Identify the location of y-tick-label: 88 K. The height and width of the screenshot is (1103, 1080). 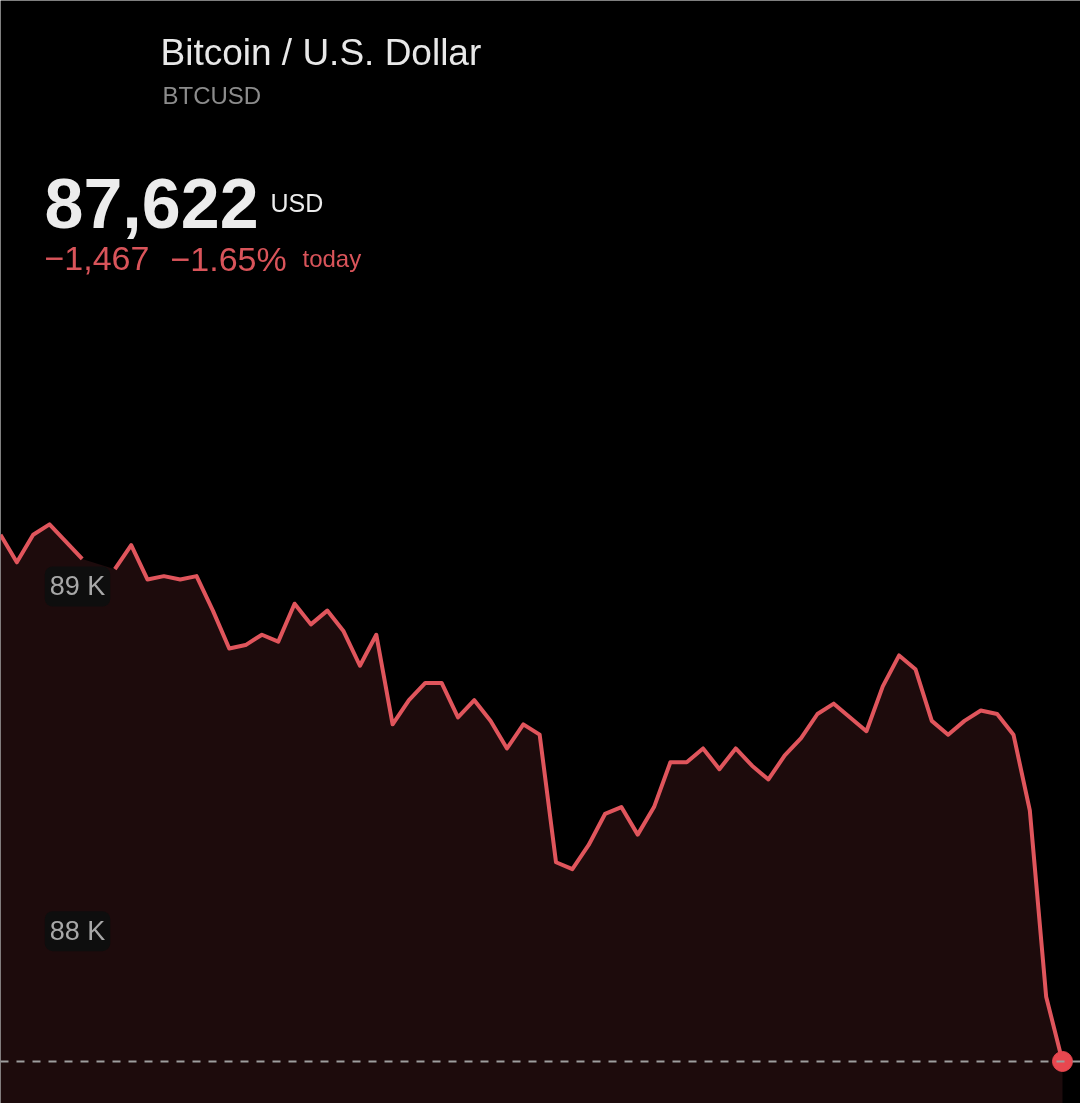
(77, 931).